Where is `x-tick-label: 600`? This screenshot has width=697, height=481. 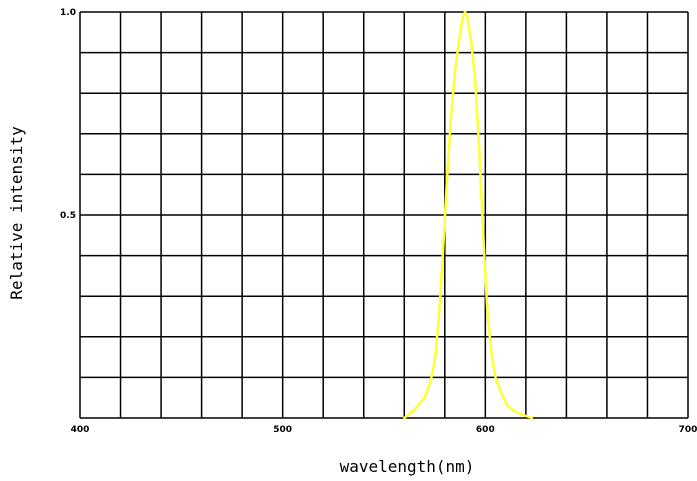 x-tick-label: 600 is located at coordinates (485, 430).